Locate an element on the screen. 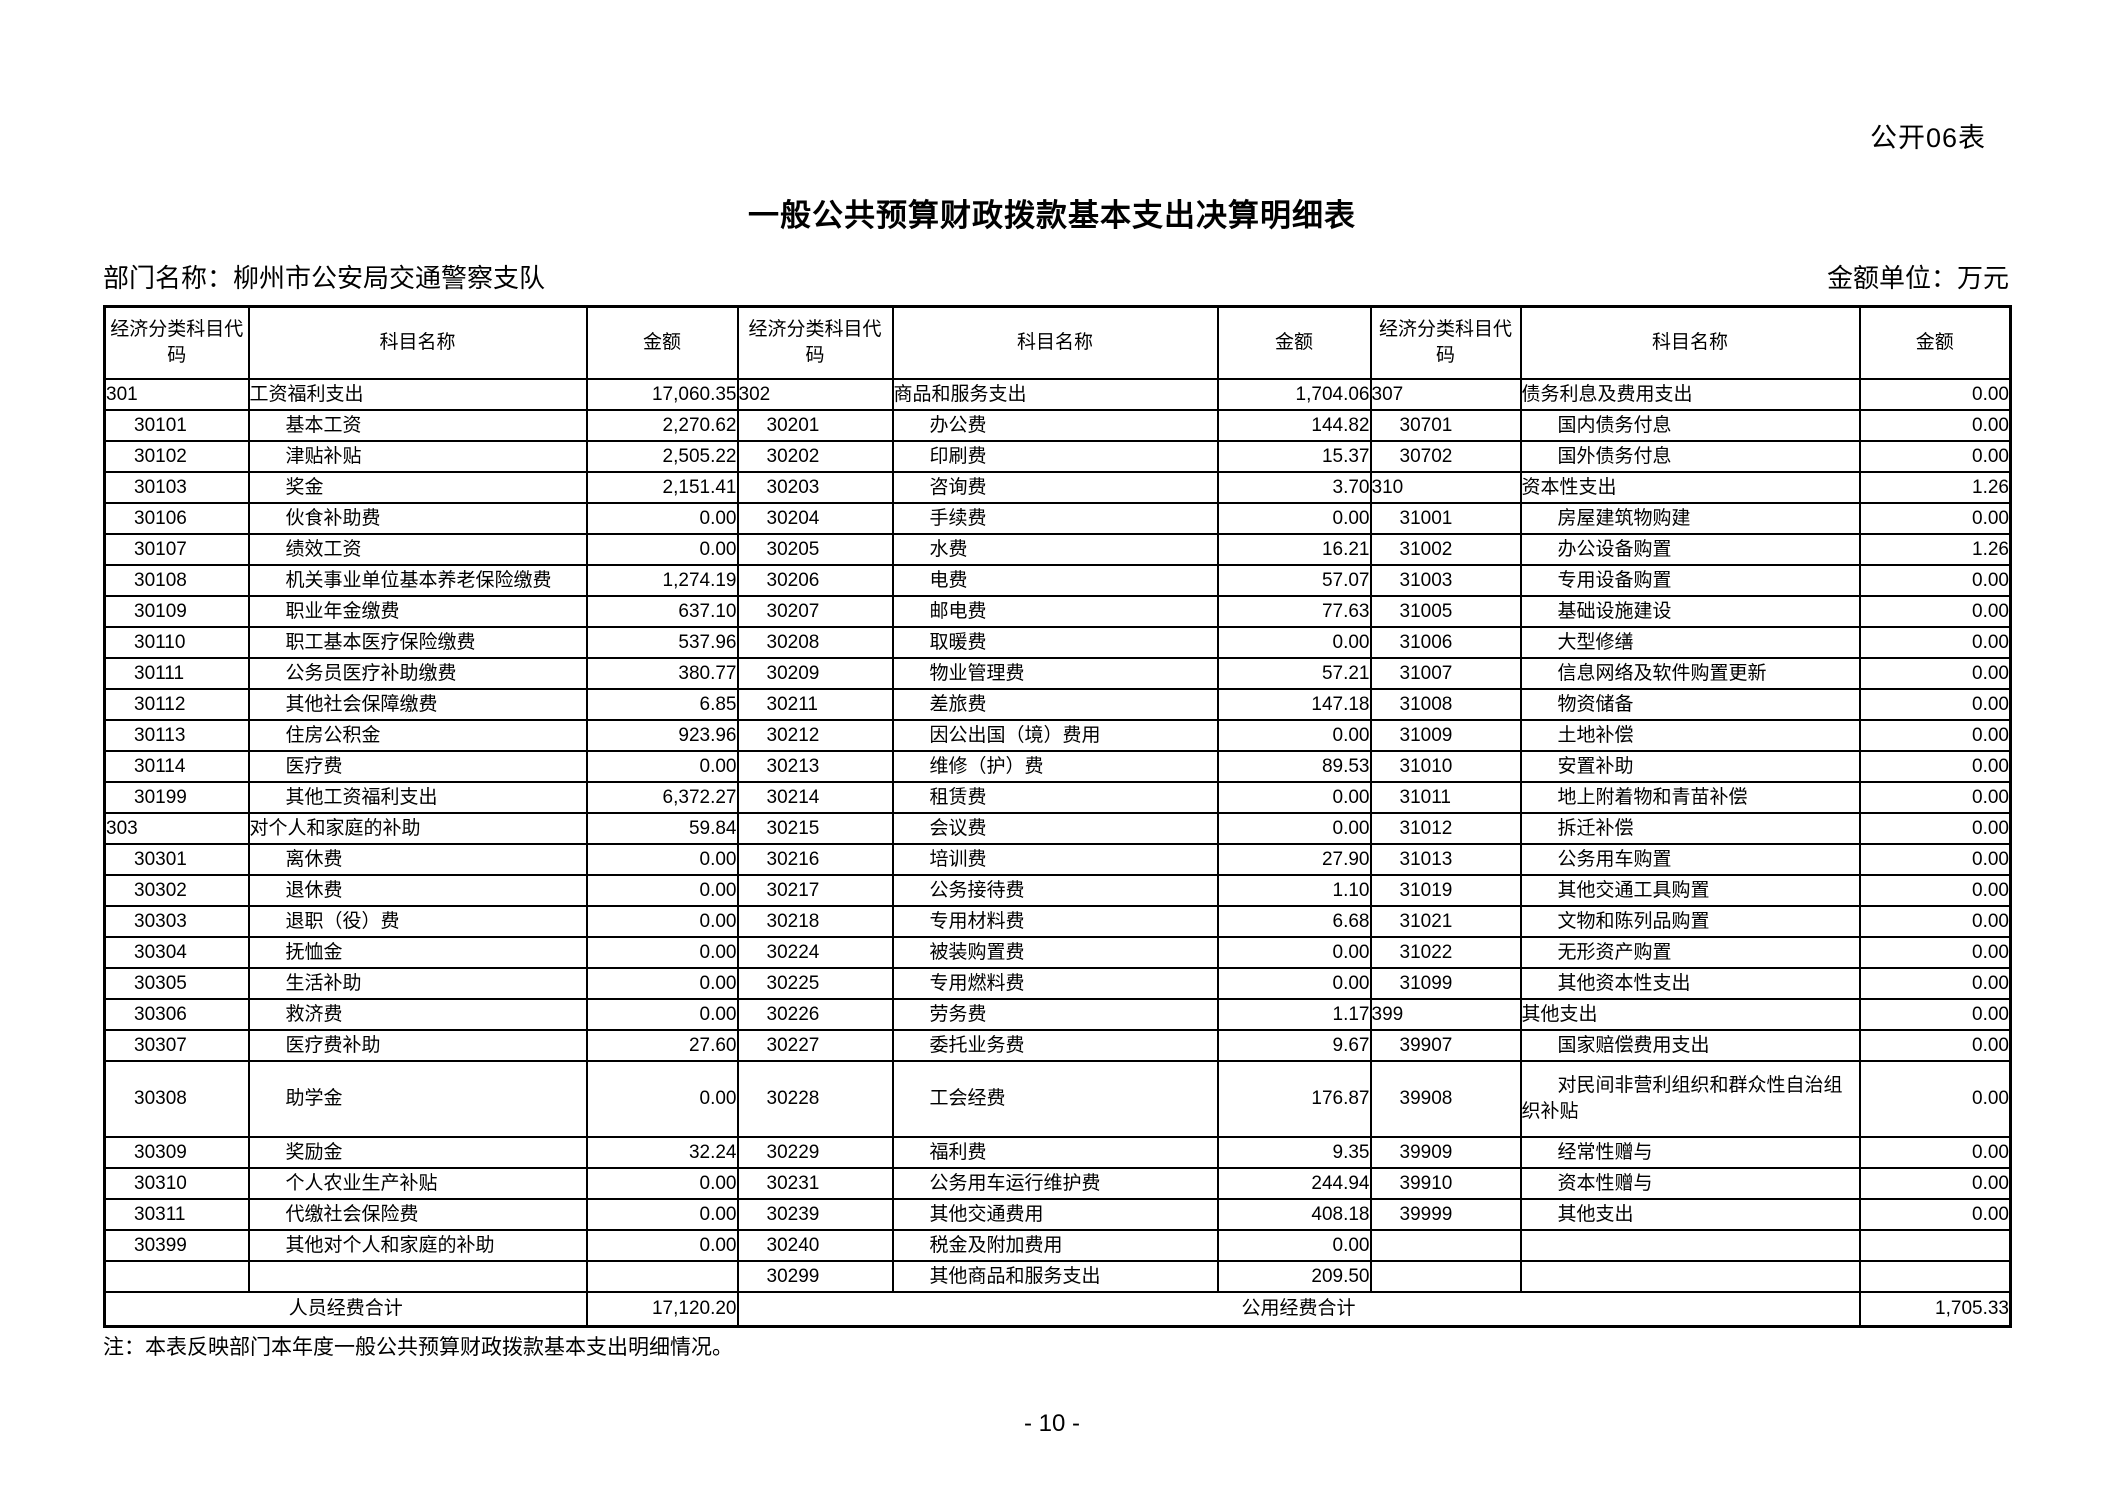  code-cell: 30201 is located at coordinates (815, 425).